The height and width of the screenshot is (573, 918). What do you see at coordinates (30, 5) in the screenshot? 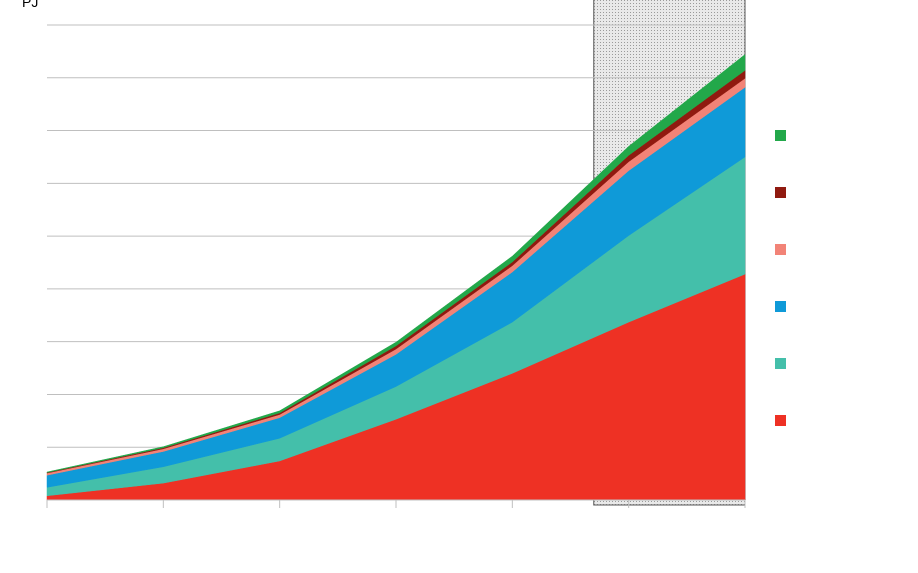
I see `y-unit-label: PJ` at bounding box center [30, 5].